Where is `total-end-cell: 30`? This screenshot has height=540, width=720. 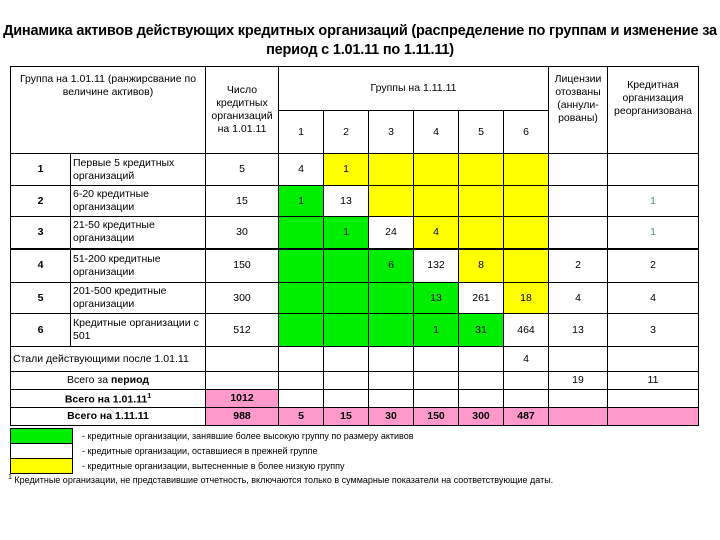
total-end-cell: 30 is located at coordinates (391, 416).